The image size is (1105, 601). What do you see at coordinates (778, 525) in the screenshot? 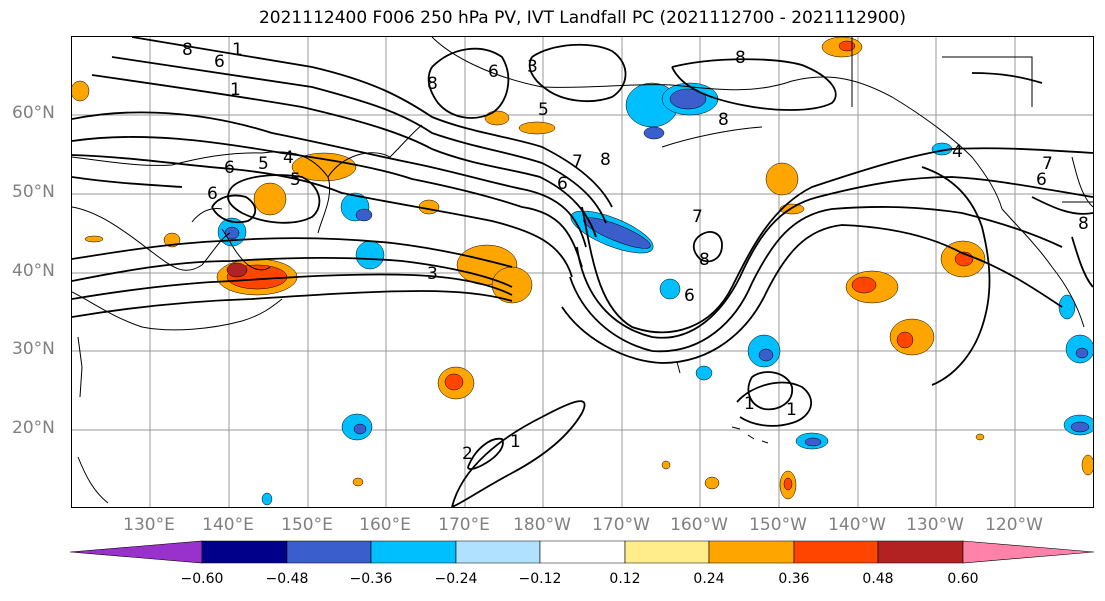
I see `longitude-label: 150°W` at bounding box center [778, 525].